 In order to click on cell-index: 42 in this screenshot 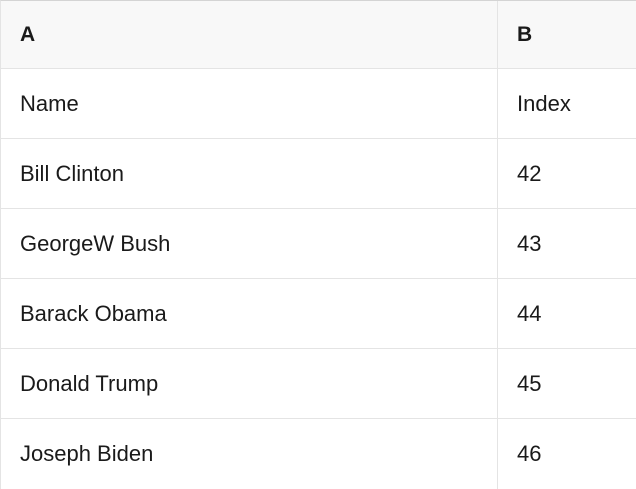, I will do `click(567, 173)`.